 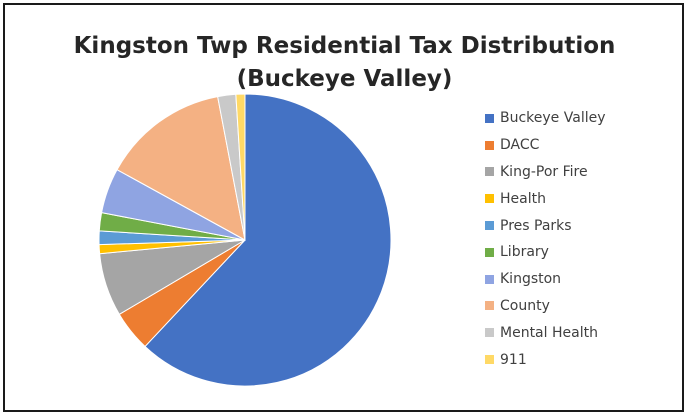 I want to click on legend-label: Mental Health, so click(x=549, y=332).